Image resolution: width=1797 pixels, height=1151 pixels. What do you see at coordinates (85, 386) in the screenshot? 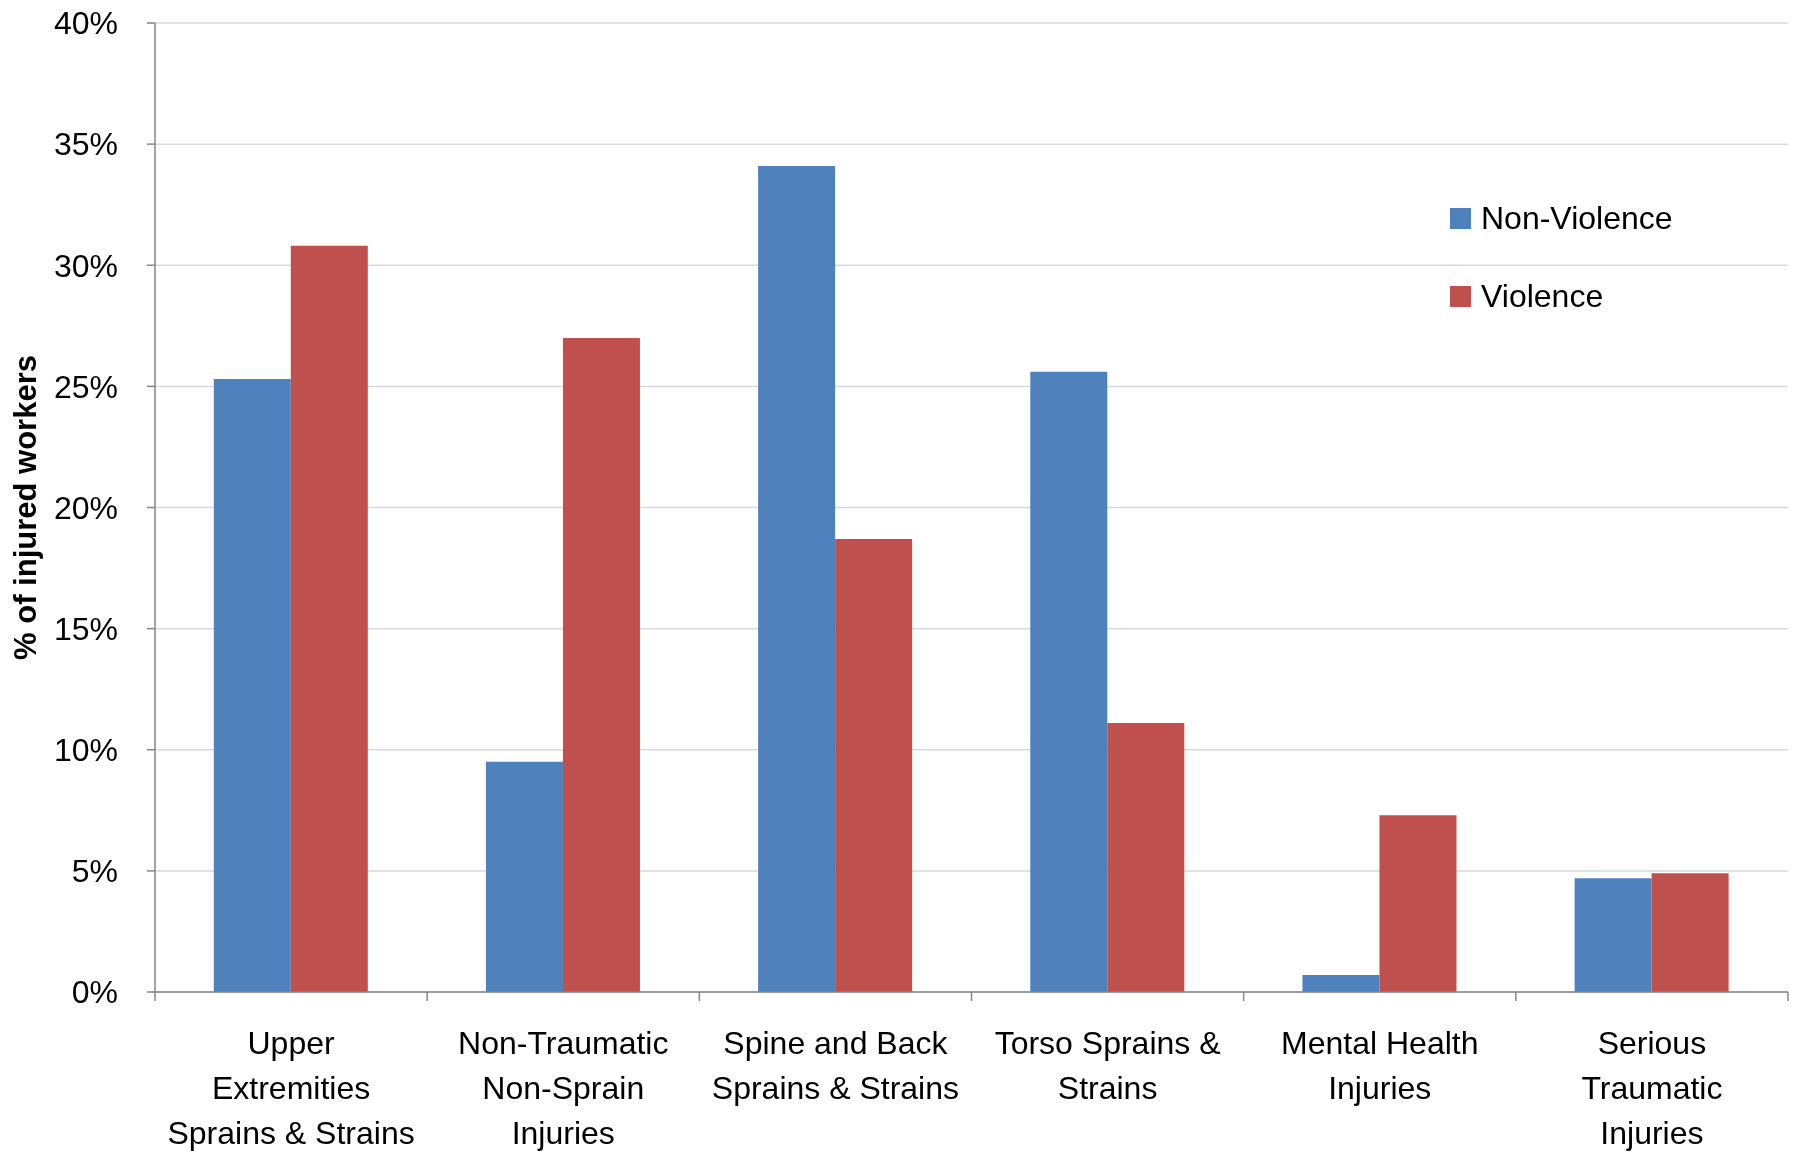
I see `y-tick-label: 25%` at bounding box center [85, 386].